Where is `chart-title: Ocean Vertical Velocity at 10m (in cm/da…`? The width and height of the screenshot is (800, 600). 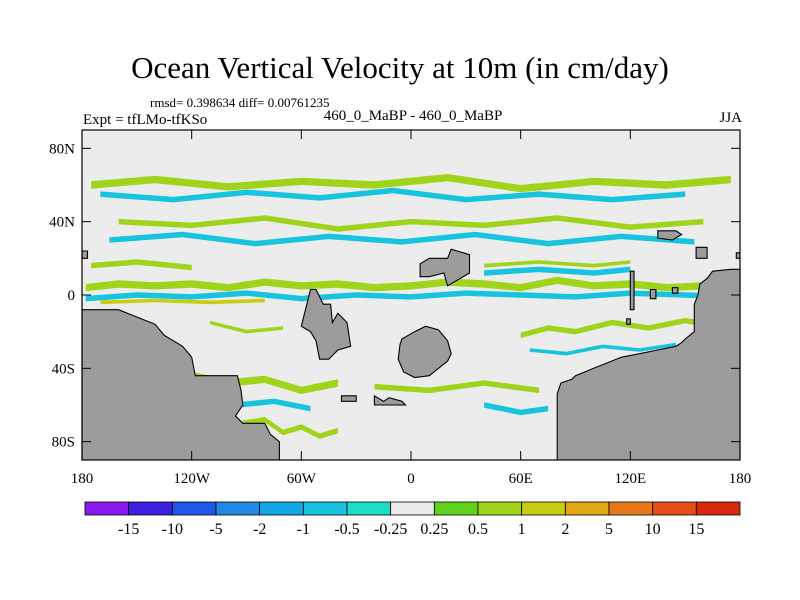 chart-title: Ocean Vertical Velocity at 10m (in cm/da… is located at coordinates (400, 67).